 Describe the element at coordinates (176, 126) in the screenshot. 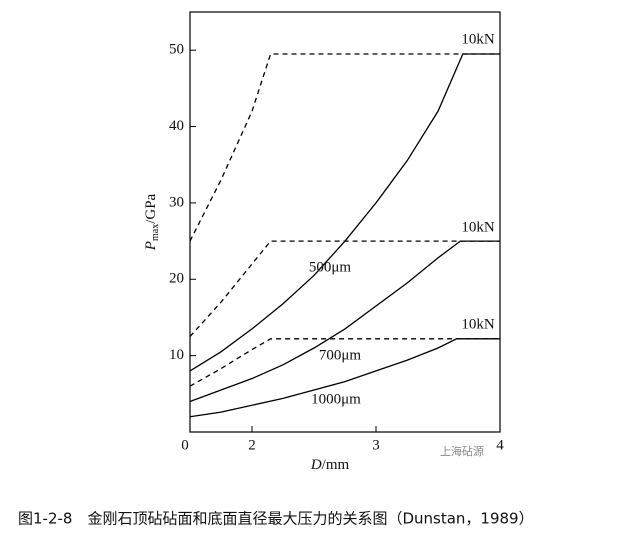

I see `y-tick-label: 40` at that location.